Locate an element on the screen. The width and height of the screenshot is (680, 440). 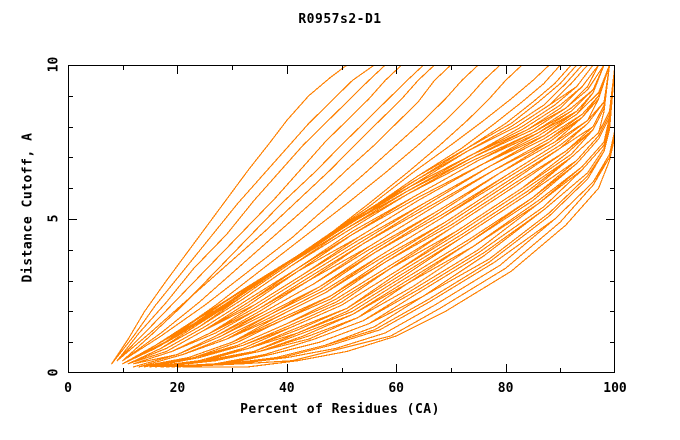
x-tick-label: 80 is located at coordinates (505, 388).